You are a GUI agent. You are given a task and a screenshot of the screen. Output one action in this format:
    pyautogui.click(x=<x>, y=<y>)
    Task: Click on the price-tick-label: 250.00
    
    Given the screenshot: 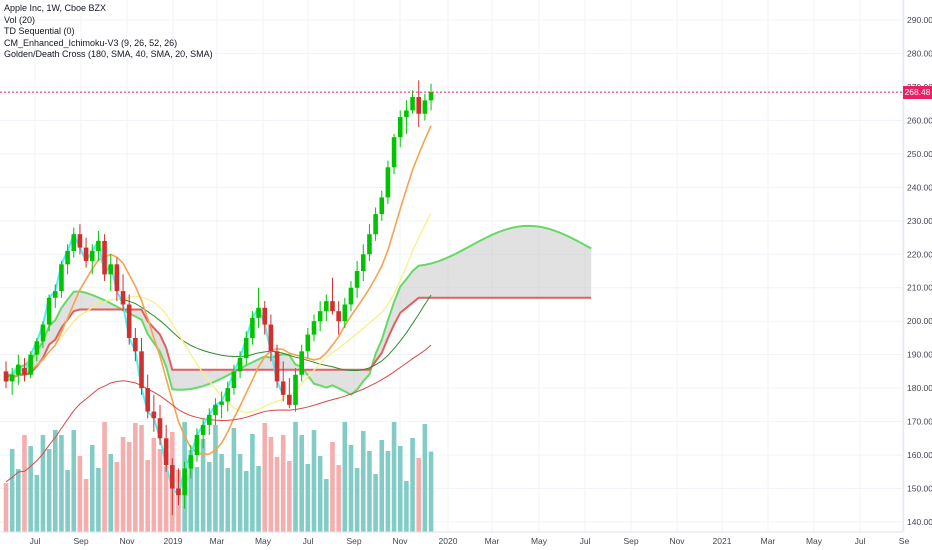 What is the action you would take?
    pyautogui.click(x=919, y=154)
    